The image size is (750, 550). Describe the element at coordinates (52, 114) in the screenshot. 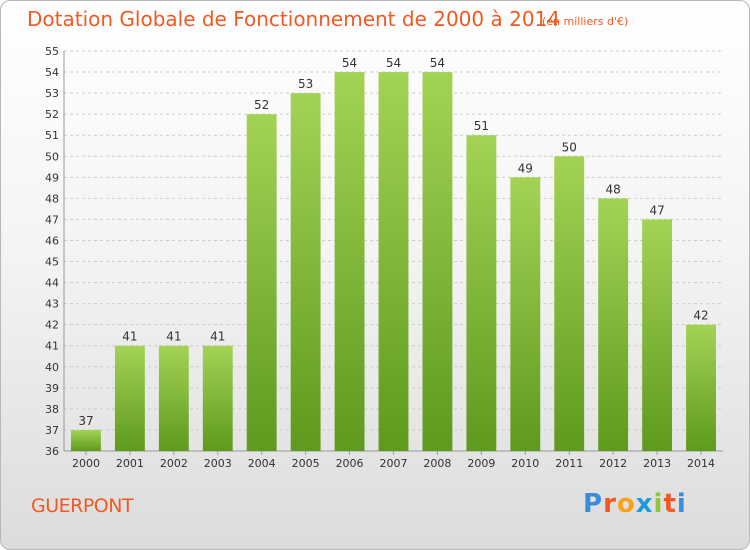

I see `y-tick-label: 52` at that location.